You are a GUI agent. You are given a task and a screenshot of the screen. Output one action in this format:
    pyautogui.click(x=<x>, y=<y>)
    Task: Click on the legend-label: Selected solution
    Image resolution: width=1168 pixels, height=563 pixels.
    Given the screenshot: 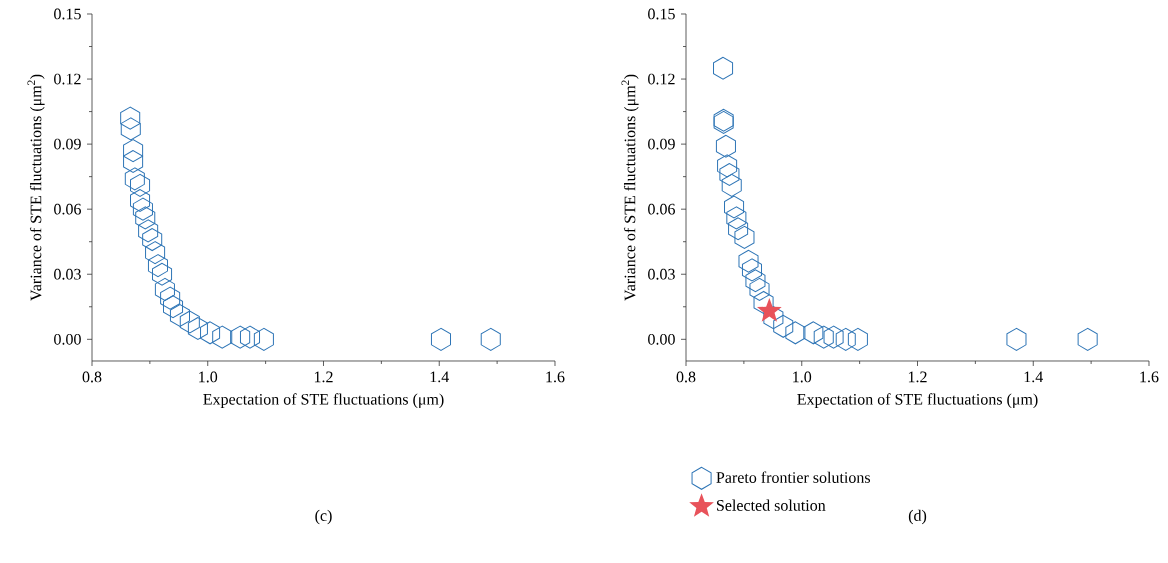 What is the action you would take?
    pyautogui.click(x=771, y=505)
    